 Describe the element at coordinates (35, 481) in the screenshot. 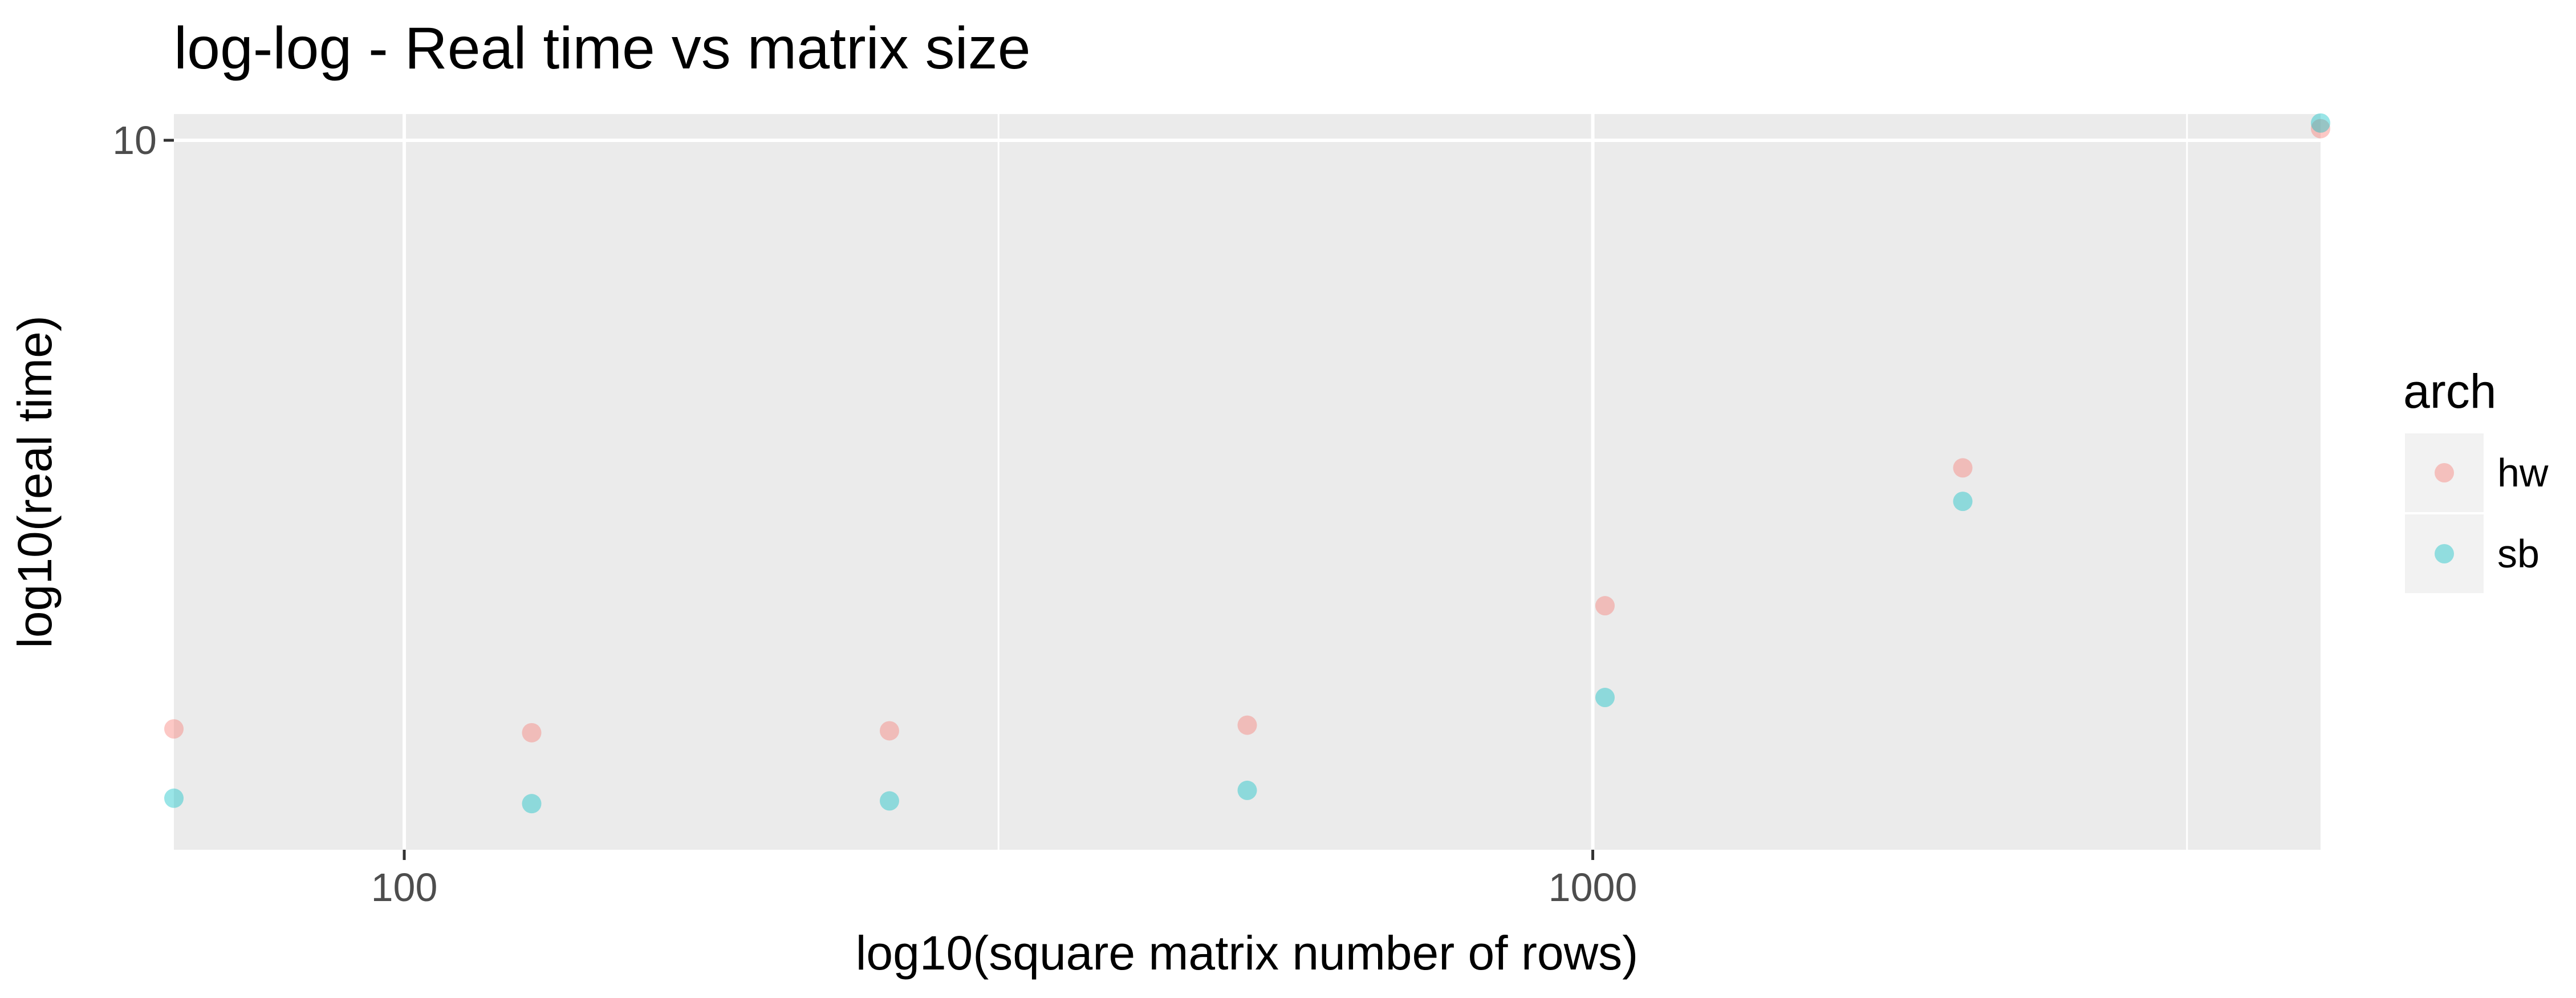

I see `y-axis-title: log10(real time)` at that location.